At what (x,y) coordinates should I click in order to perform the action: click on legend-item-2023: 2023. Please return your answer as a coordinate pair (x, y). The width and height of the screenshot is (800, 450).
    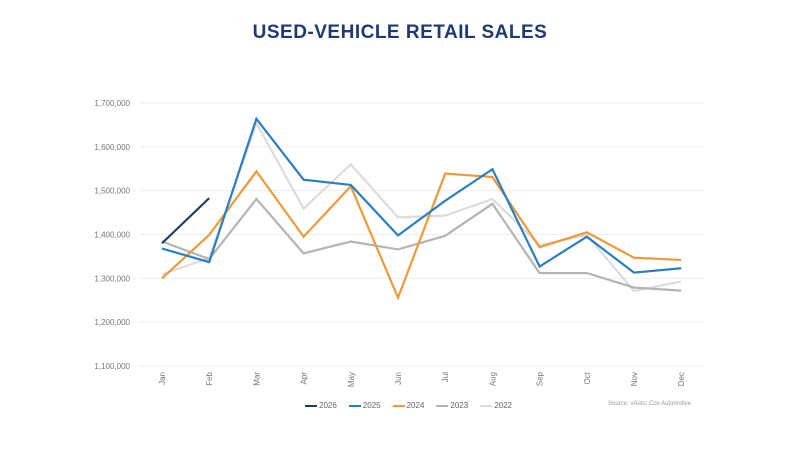
    Looking at the image, I should click on (452, 405).